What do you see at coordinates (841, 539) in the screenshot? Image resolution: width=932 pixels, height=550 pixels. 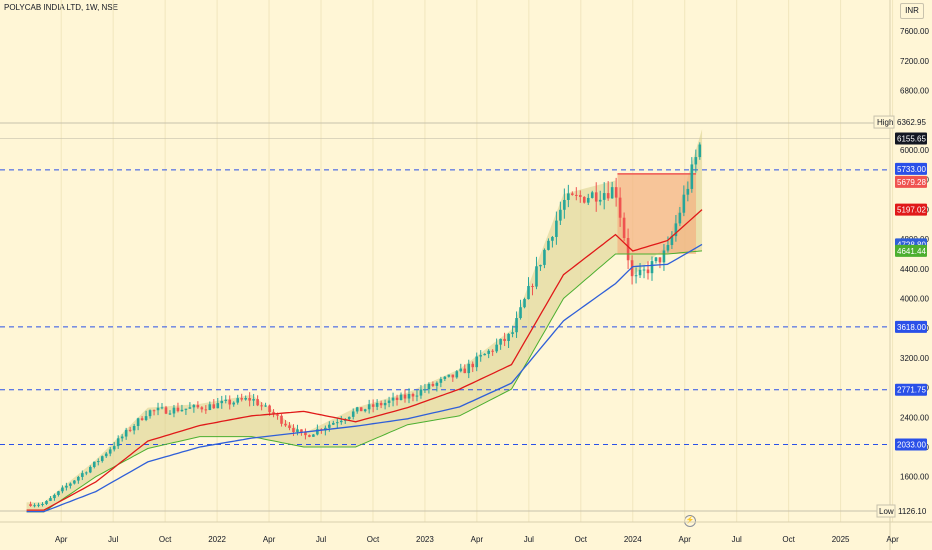 I see `x-tick-label: 2025` at bounding box center [841, 539].